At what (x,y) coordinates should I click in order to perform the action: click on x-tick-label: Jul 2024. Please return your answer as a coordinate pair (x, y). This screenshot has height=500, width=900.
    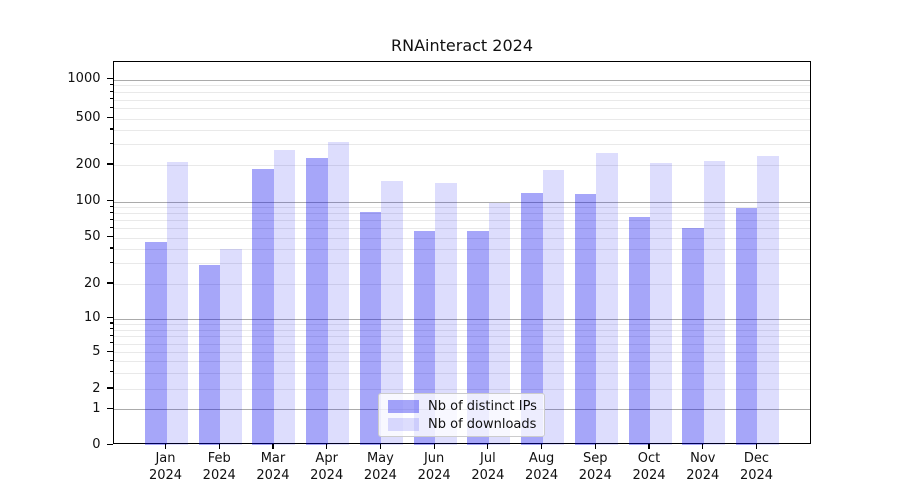
    Looking at the image, I should click on (488, 467).